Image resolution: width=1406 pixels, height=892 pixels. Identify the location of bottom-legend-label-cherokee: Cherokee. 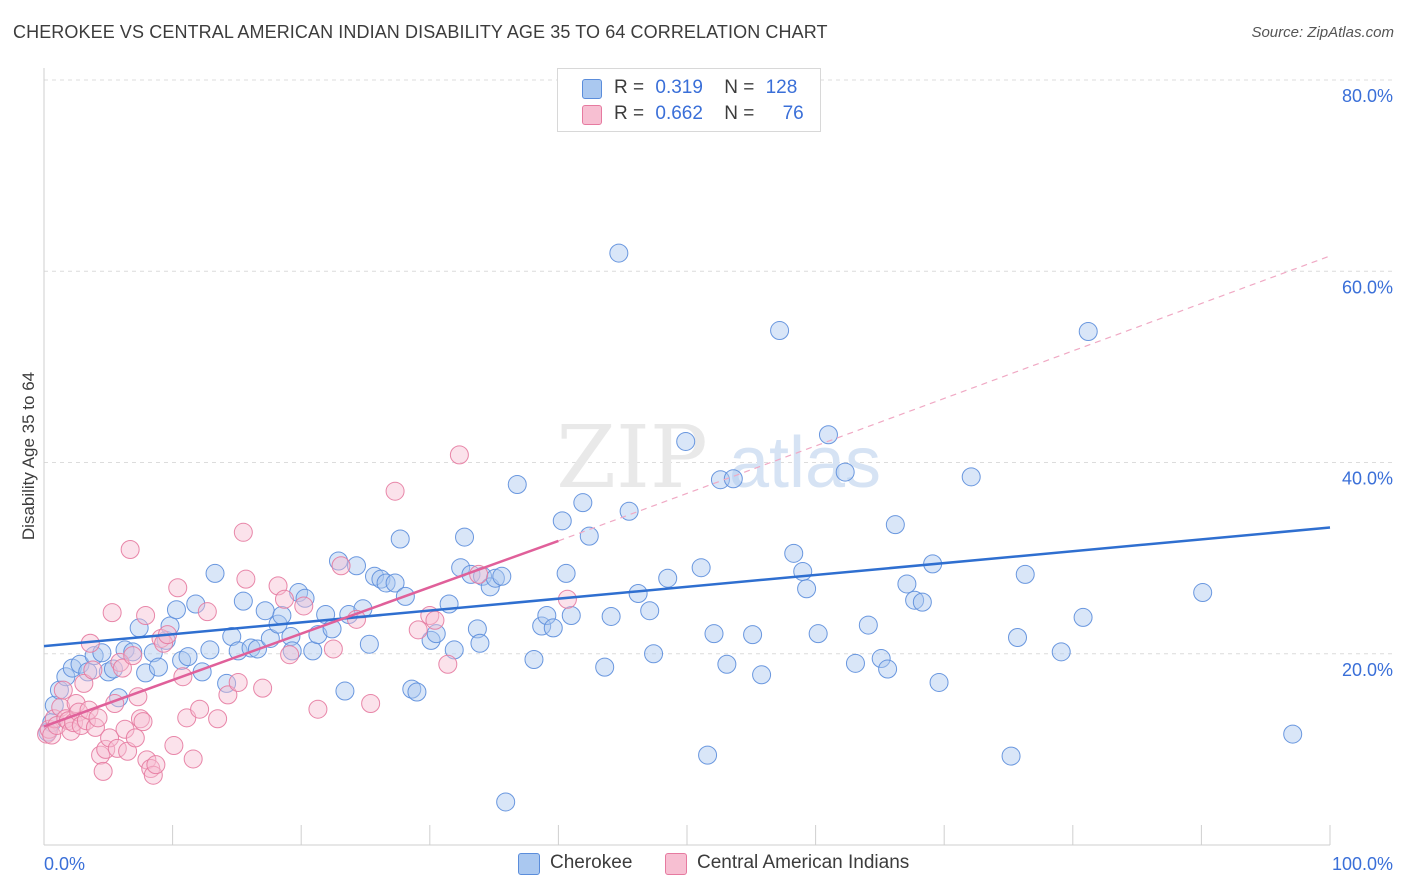
(591, 862).